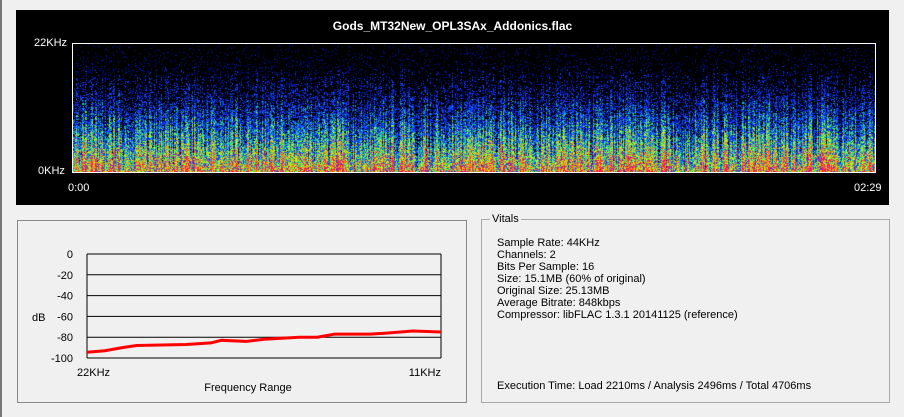 The height and width of the screenshot is (417, 904). I want to click on vital-line: Size: 15.1MB (60% of original), so click(571, 279).